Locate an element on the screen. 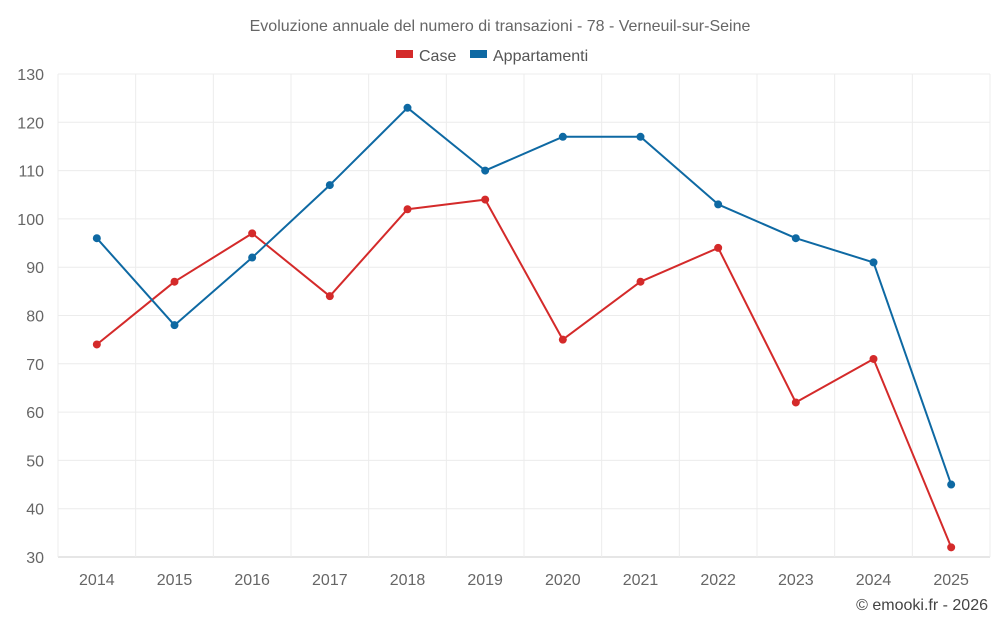 The width and height of the screenshot is (1000, 625). y-tick-label: 130 is located at coordinates (30, 75).